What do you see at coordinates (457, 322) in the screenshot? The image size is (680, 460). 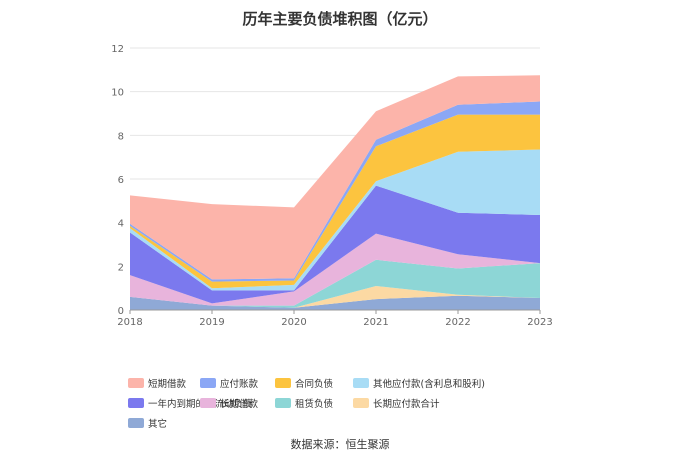 I see `x-tick-label: 2022` at bounding box center [457, 322].